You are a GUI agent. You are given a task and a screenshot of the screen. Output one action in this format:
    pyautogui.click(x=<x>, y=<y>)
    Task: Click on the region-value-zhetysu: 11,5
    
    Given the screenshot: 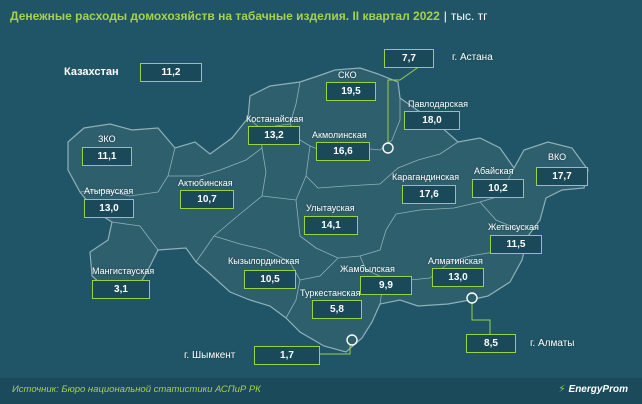 What is the action you would take?
    pyautogui.click(x=516, y=244)
    